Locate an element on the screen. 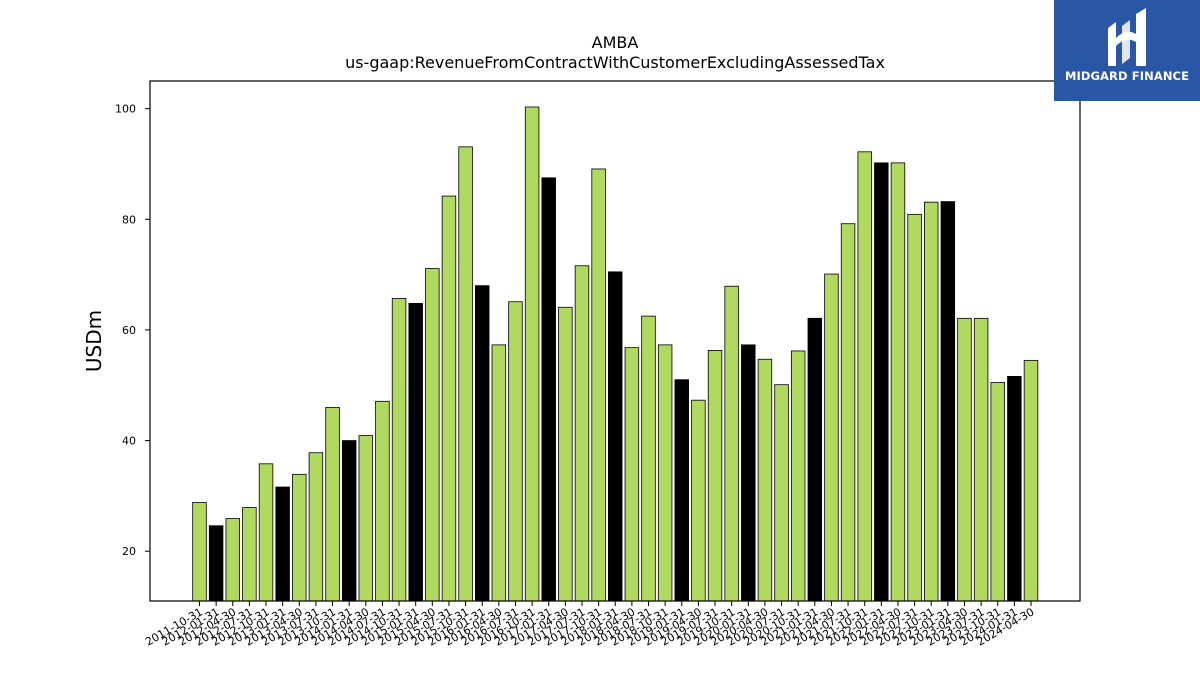 This screenshot has height=675, width=1200. brand-logo: MIDGARD FINANCE is located at coordinates (1127, 50).